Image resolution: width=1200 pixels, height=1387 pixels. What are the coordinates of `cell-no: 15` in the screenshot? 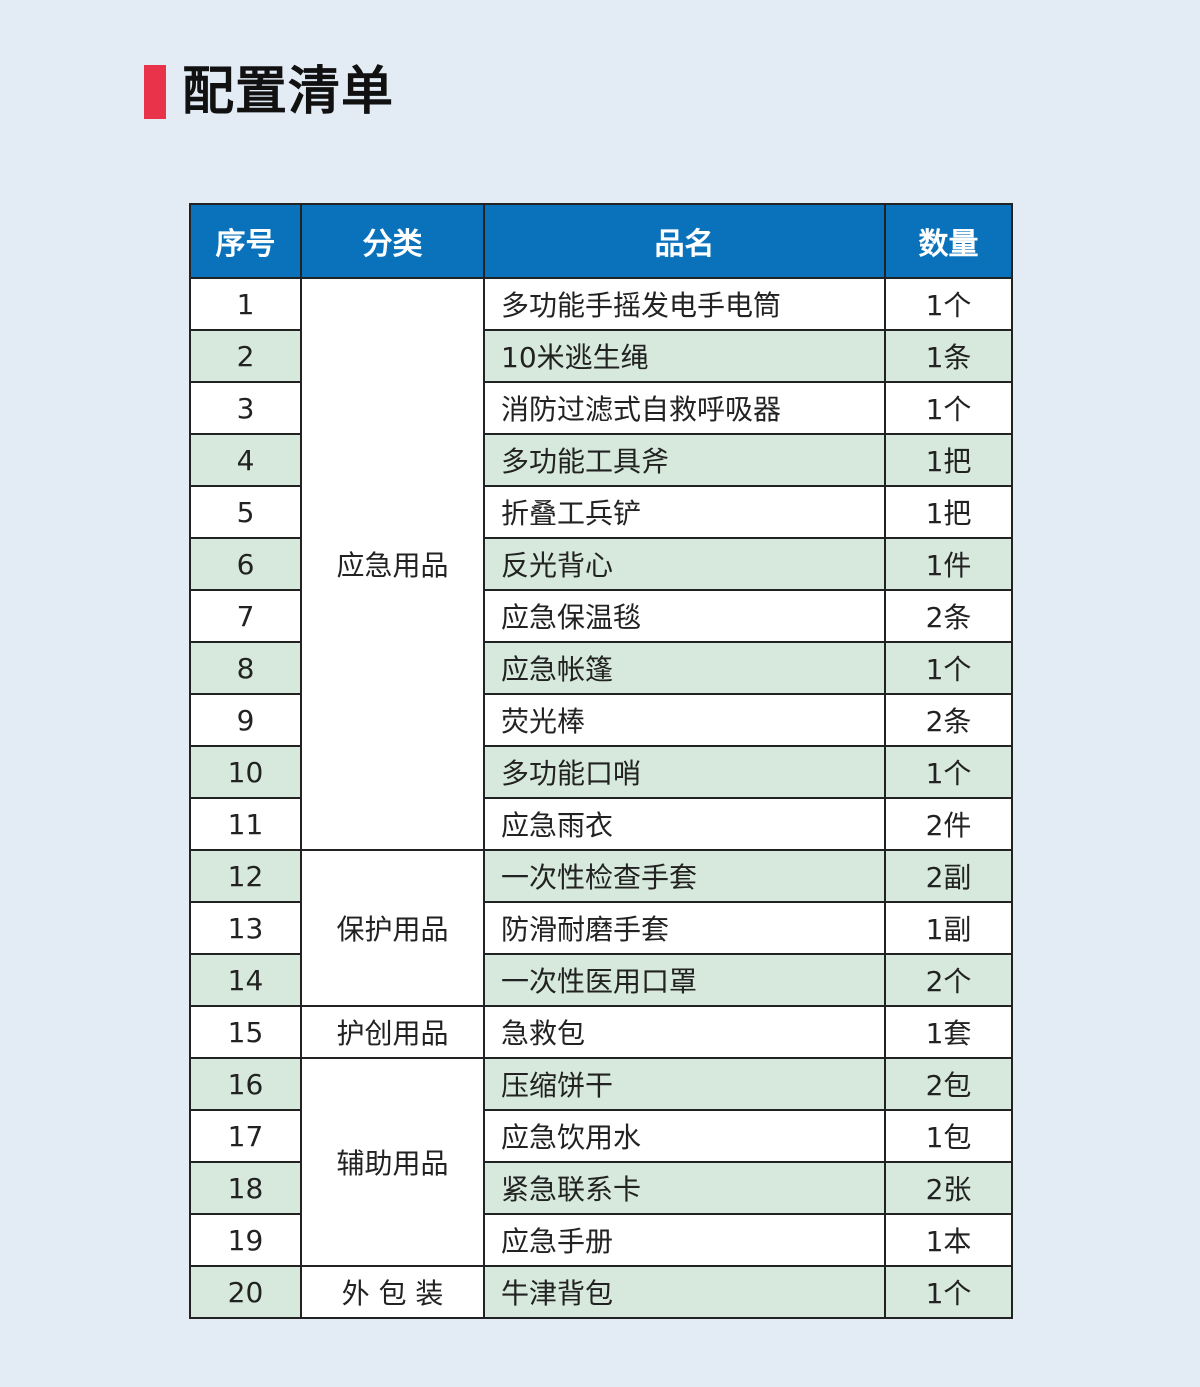 It's located at (245, 1032).